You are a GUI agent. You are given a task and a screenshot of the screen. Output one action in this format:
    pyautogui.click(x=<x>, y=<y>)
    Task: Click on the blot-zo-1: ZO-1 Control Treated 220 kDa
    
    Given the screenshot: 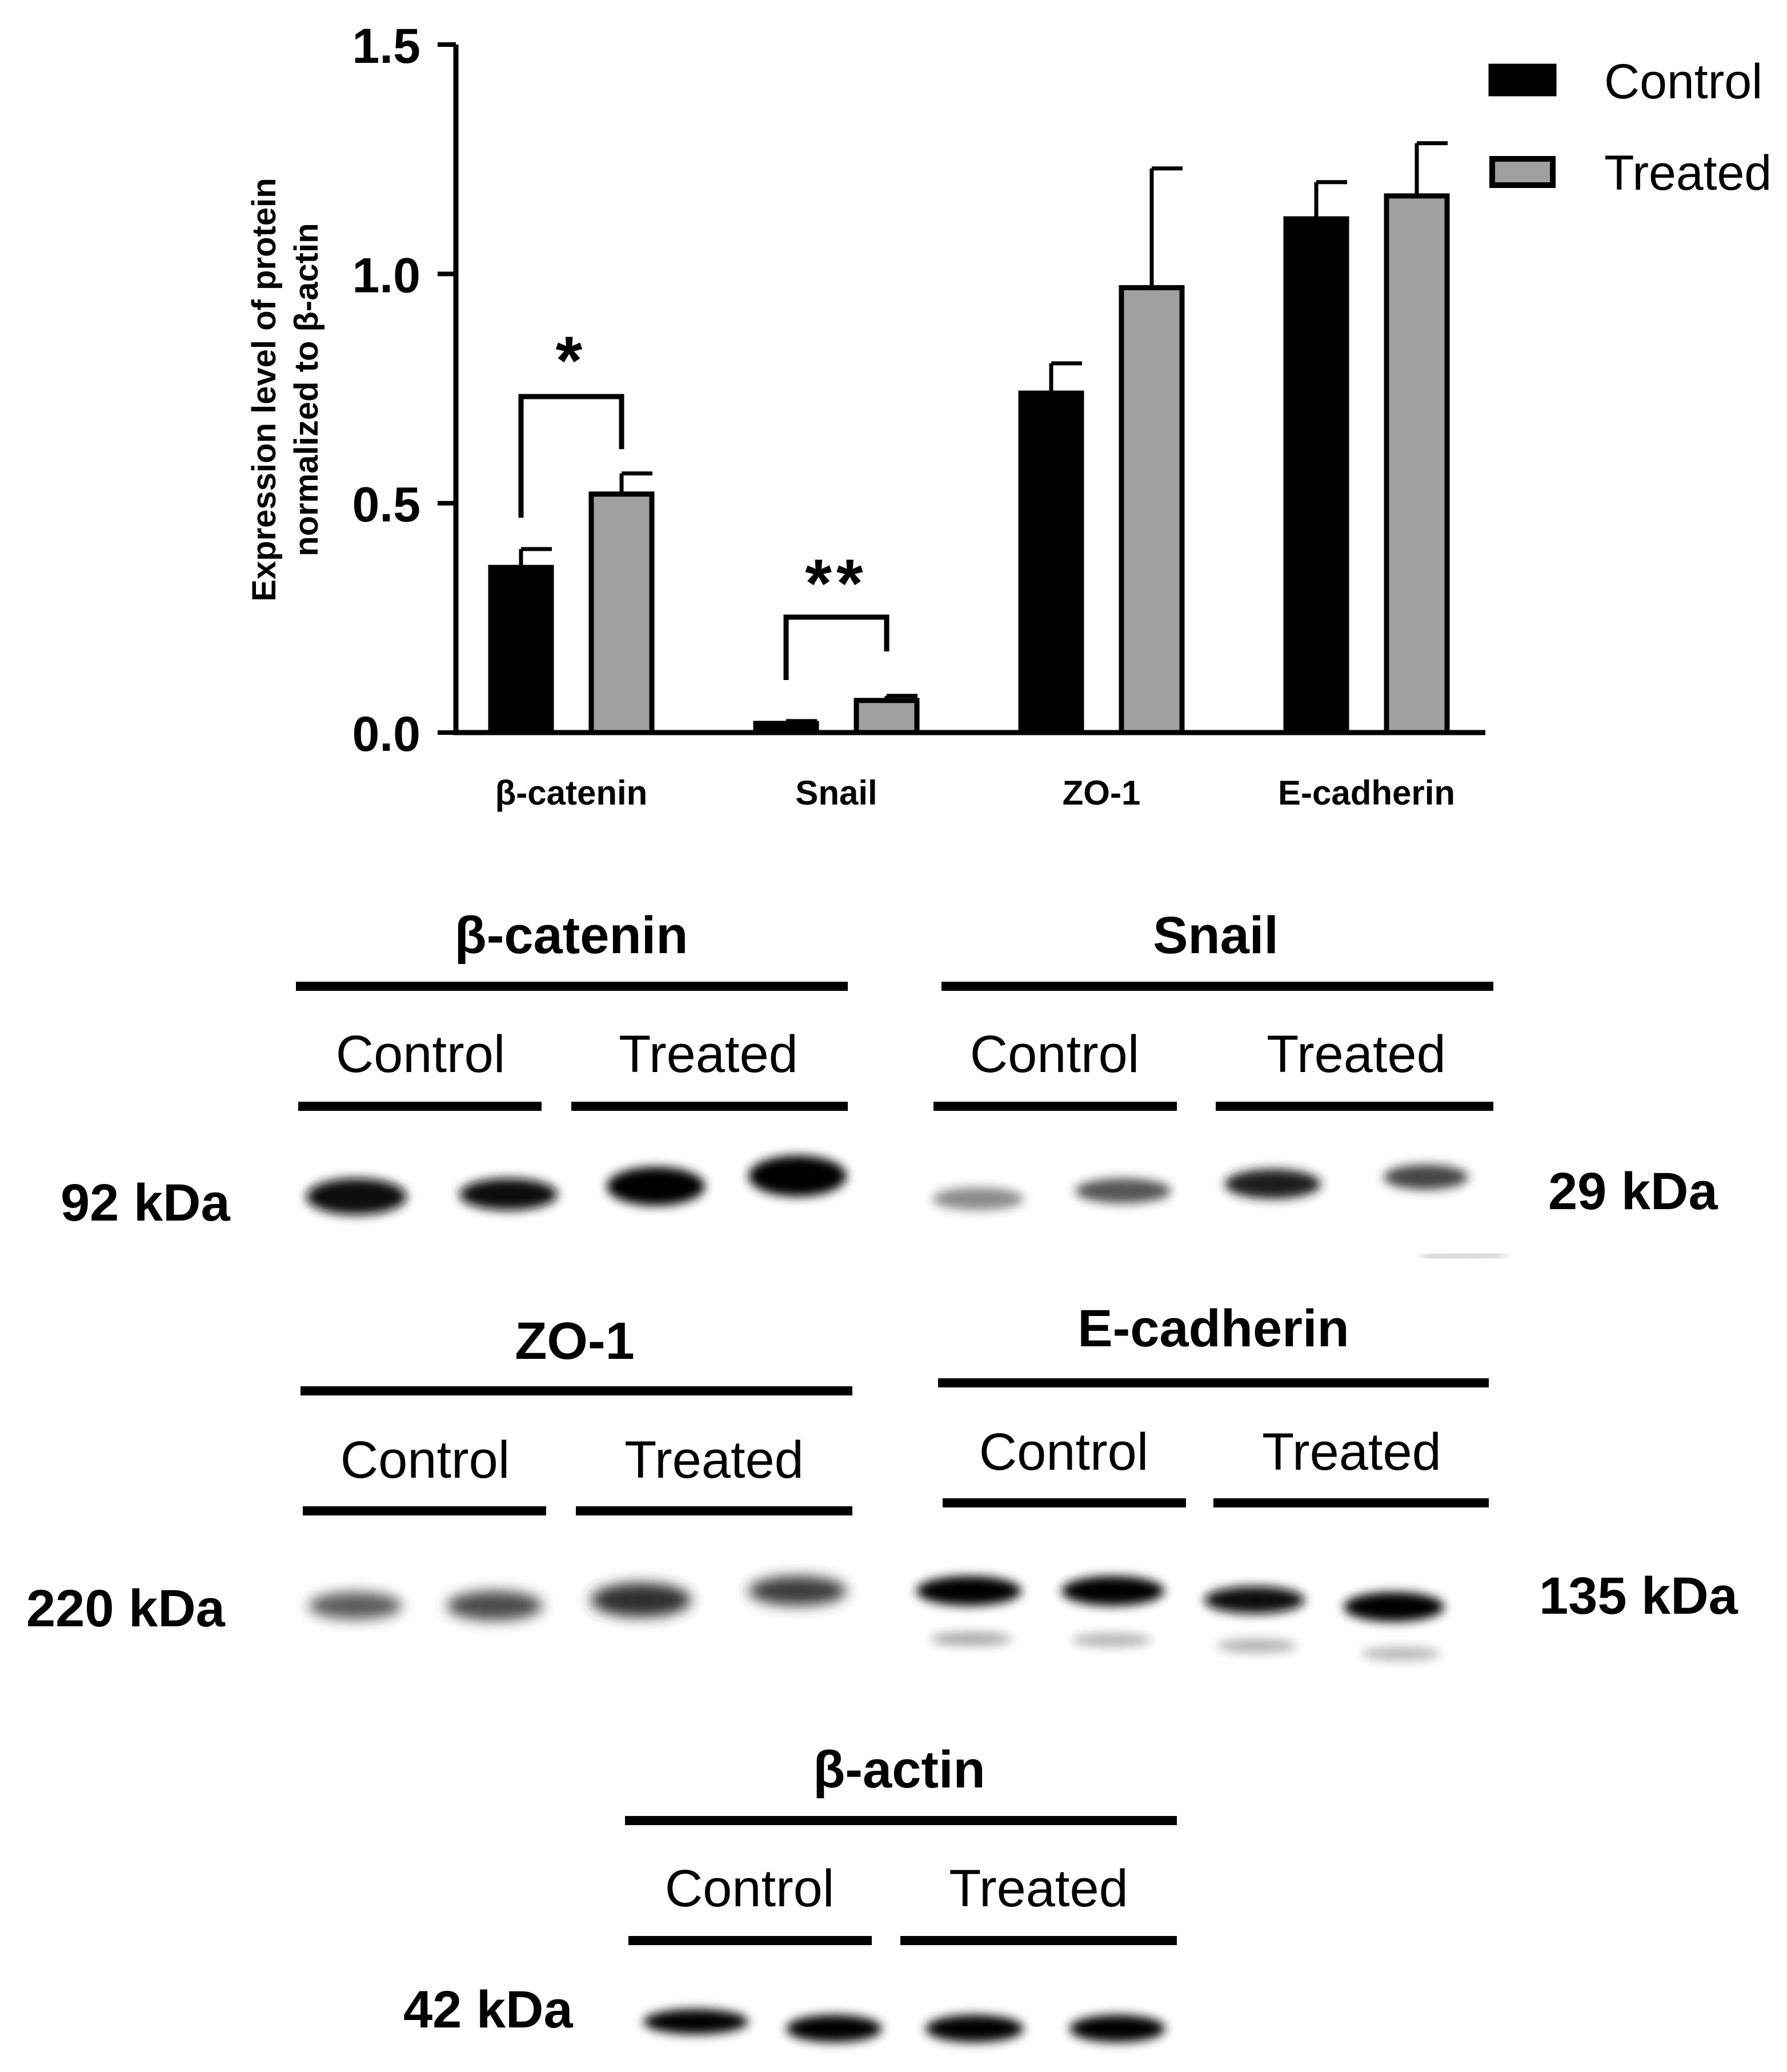 What is the action you would take?
    pyautogui.click(x=439, y=1475)
    